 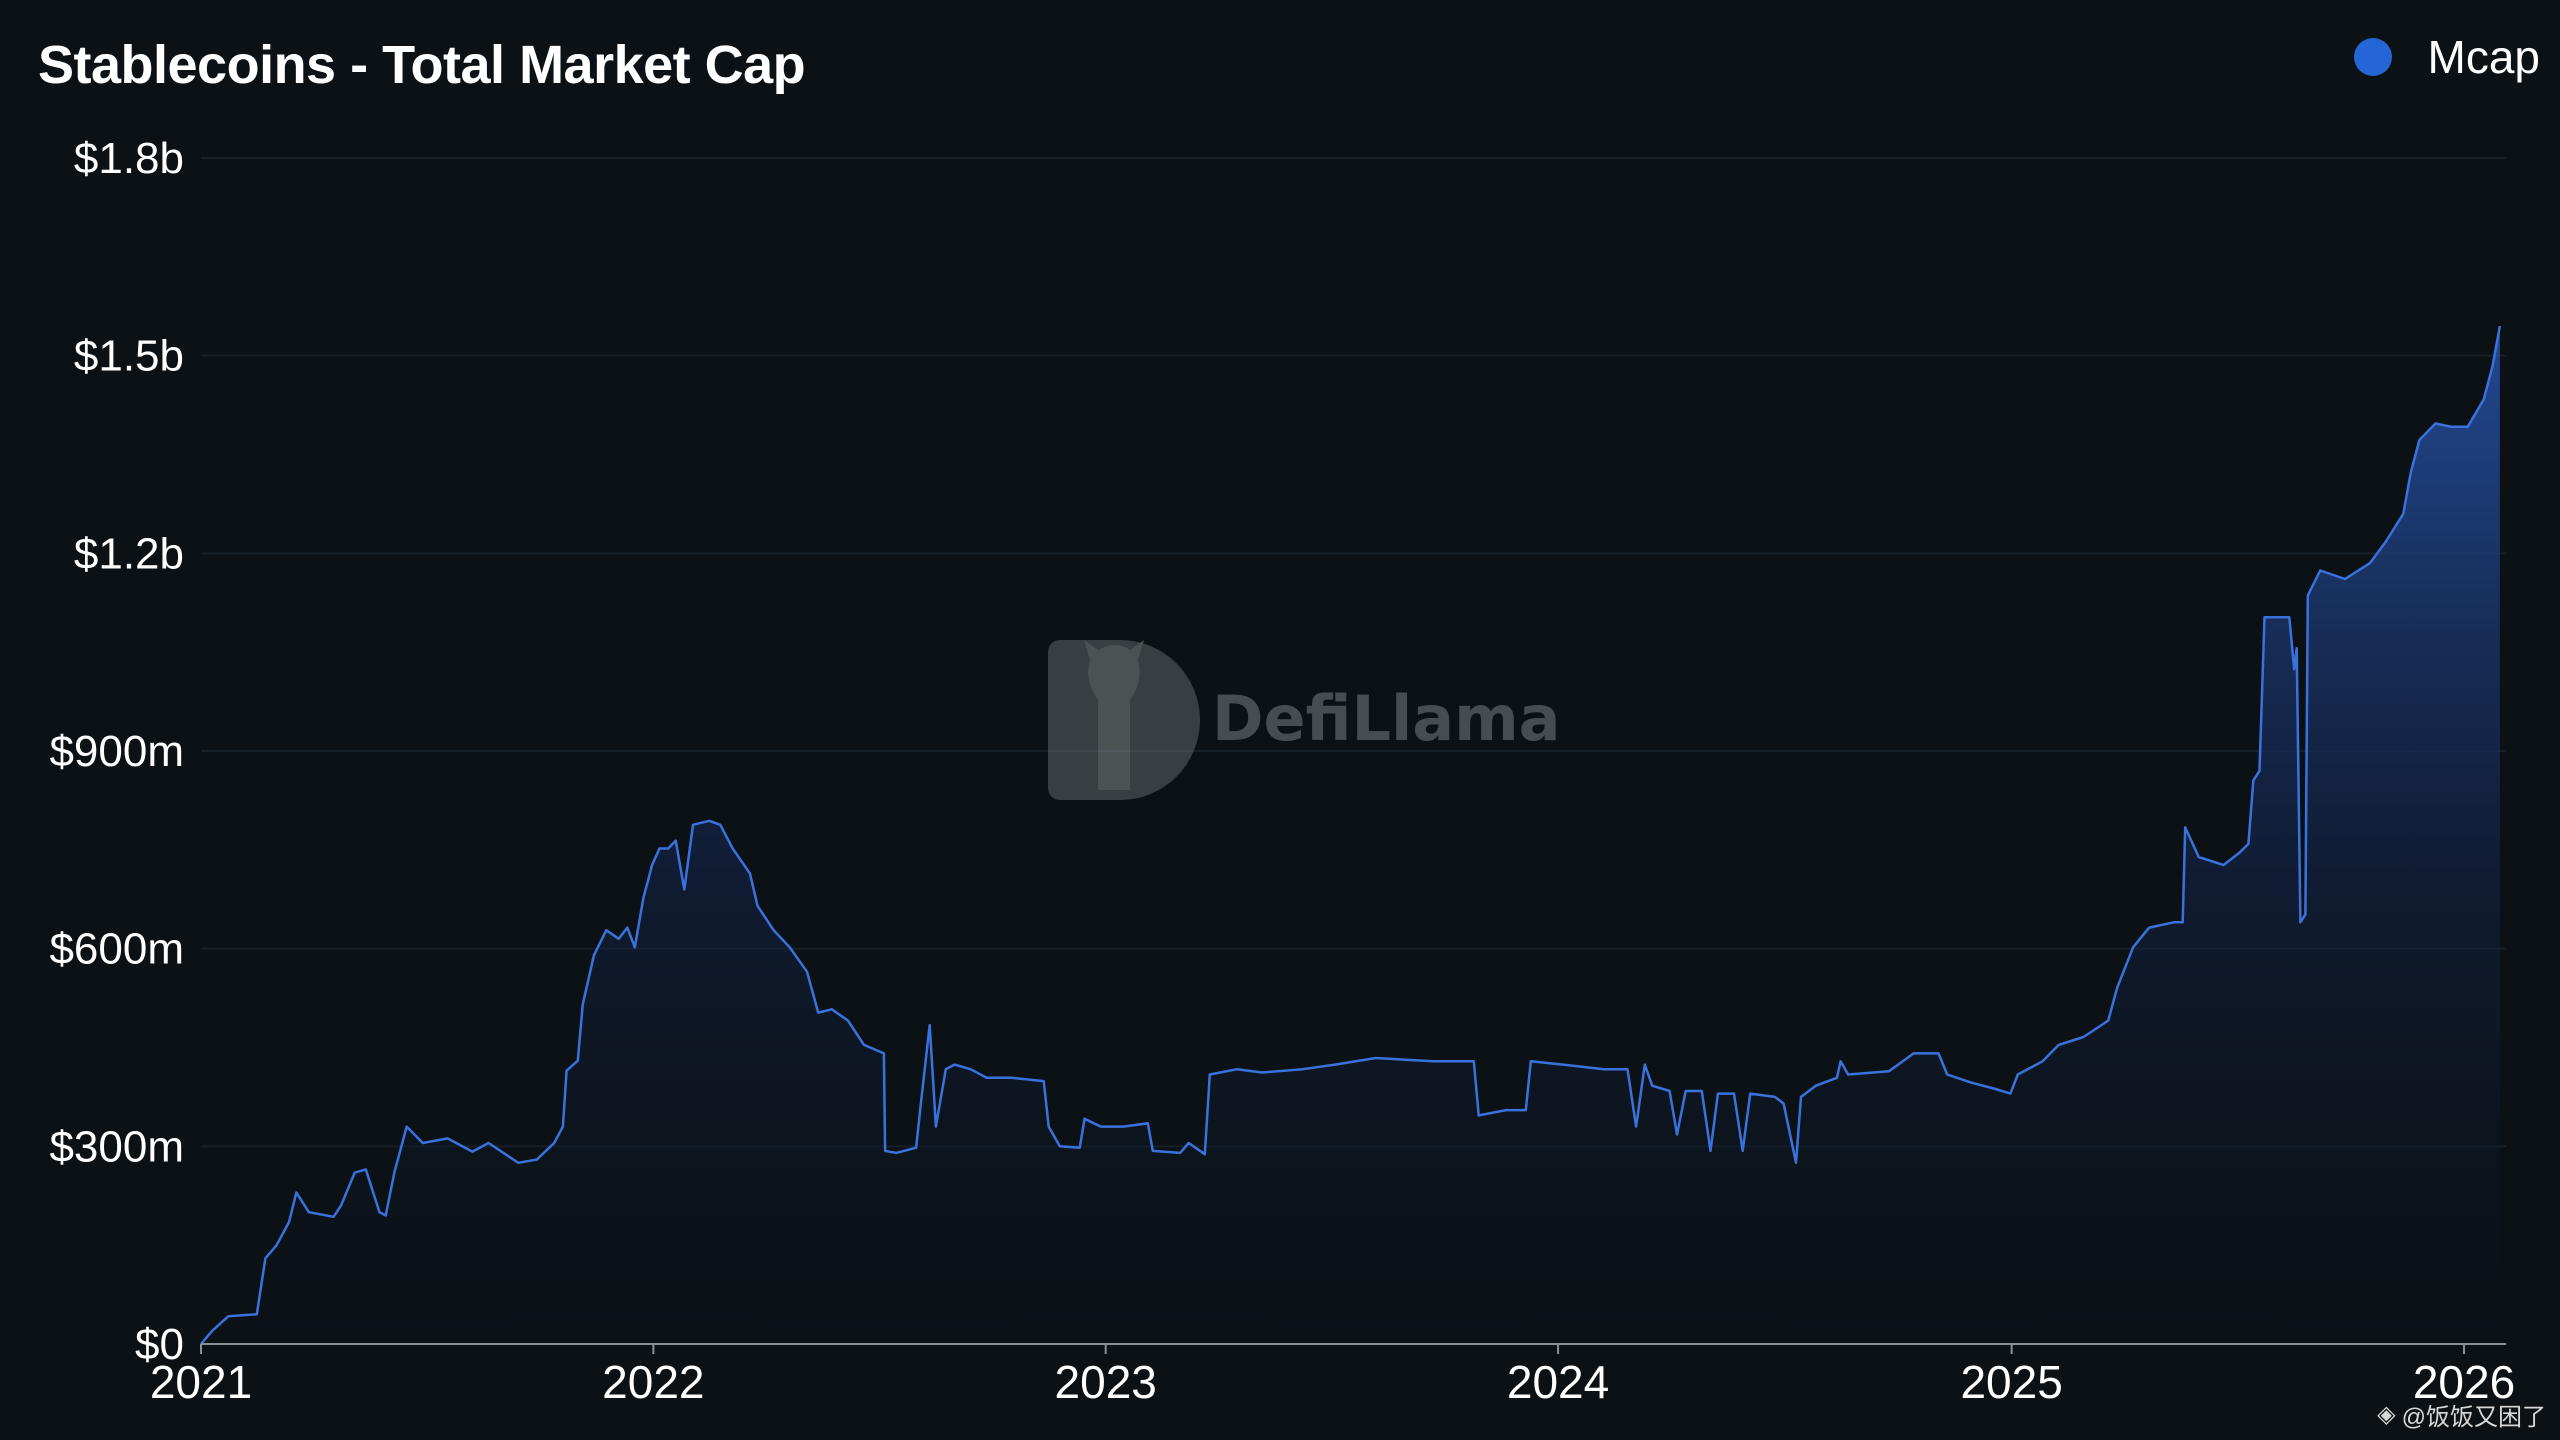 I want to click on y-axis: $0 $300m $600m $900m $1.2b $1.5b $1.8b, so click(x=116, y=751).